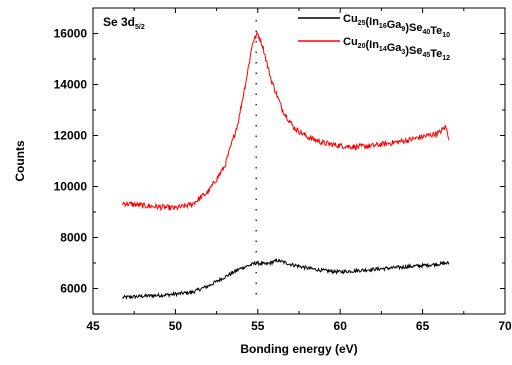  What do you see at coordinates (20, 161) in the screenshot?
I see `y-axis-title: Counts` at bounding box center [20, 161].